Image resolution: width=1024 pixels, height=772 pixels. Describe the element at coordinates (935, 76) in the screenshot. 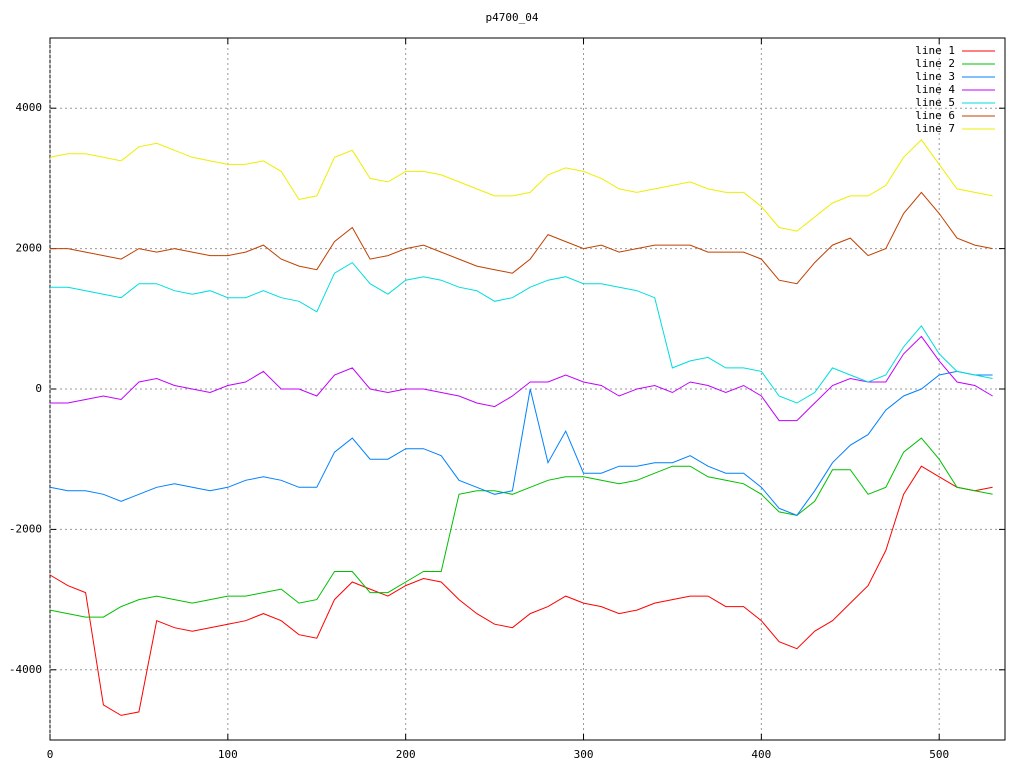

I see `legend-label: line 3` at that location.